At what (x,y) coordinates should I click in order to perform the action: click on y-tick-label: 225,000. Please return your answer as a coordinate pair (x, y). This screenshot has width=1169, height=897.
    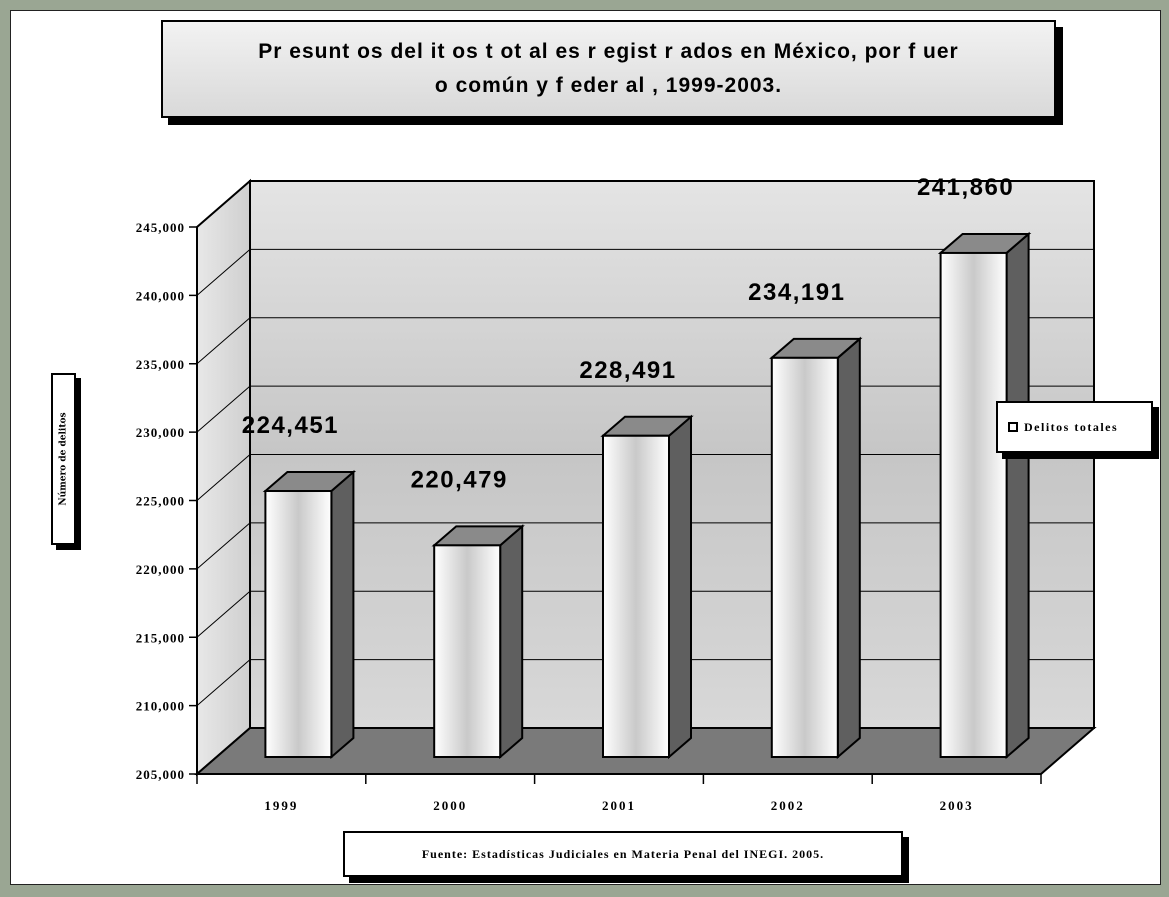
    Looking at the image, I should click on (160, 501).